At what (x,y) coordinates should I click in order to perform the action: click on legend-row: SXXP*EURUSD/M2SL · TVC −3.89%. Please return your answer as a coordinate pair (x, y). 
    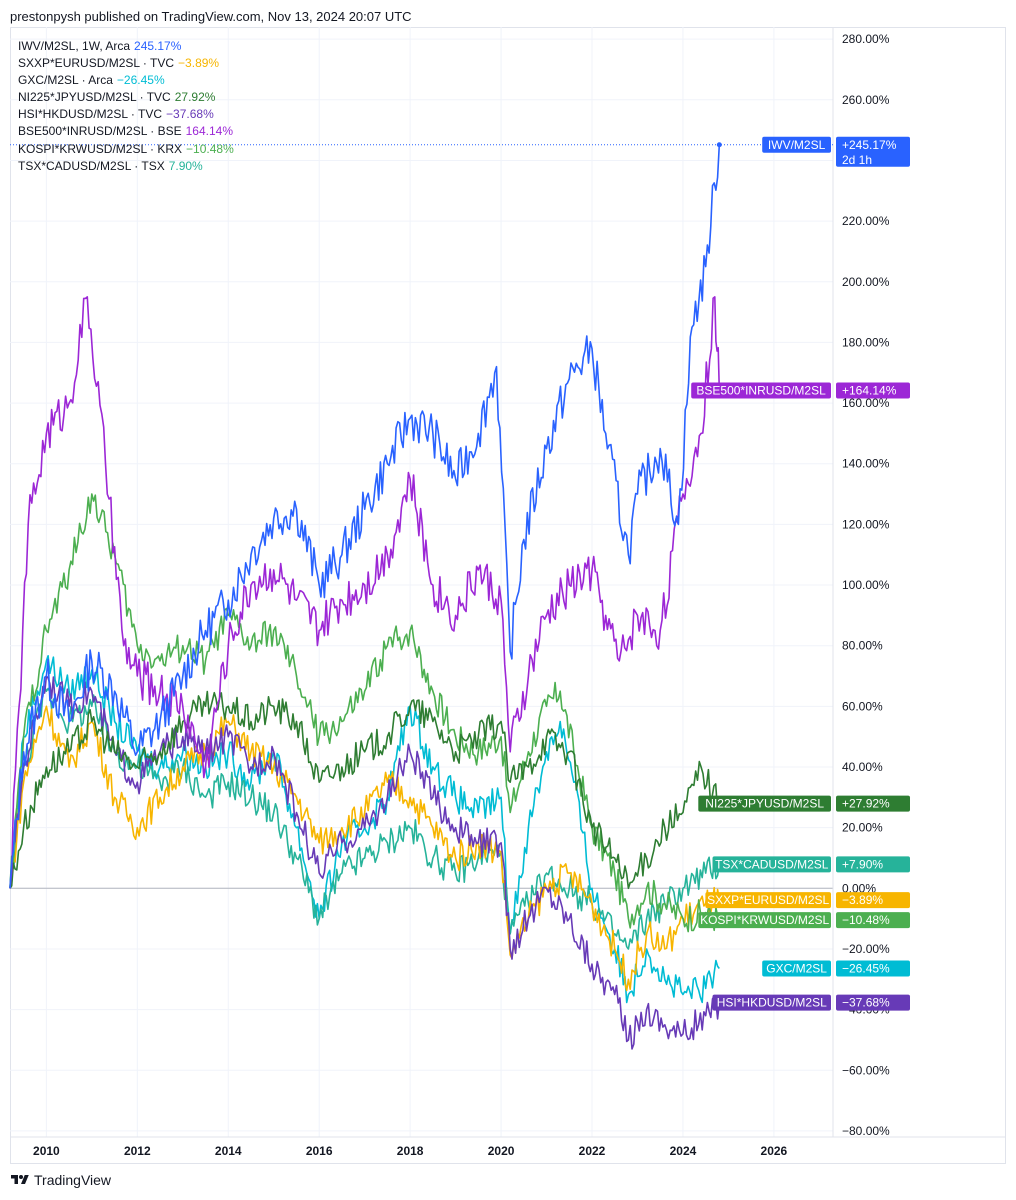
    Looking at the image, I should click on (126, 63).